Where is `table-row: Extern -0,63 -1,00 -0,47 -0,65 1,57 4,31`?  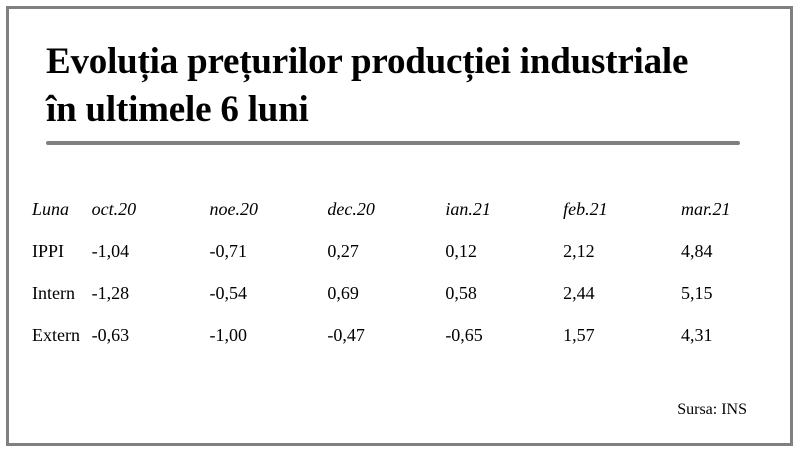 table-row: Extern -0,63 -1,00 -0,47 -0,65 1,57 4,31 is located at coordinates (415, 335).